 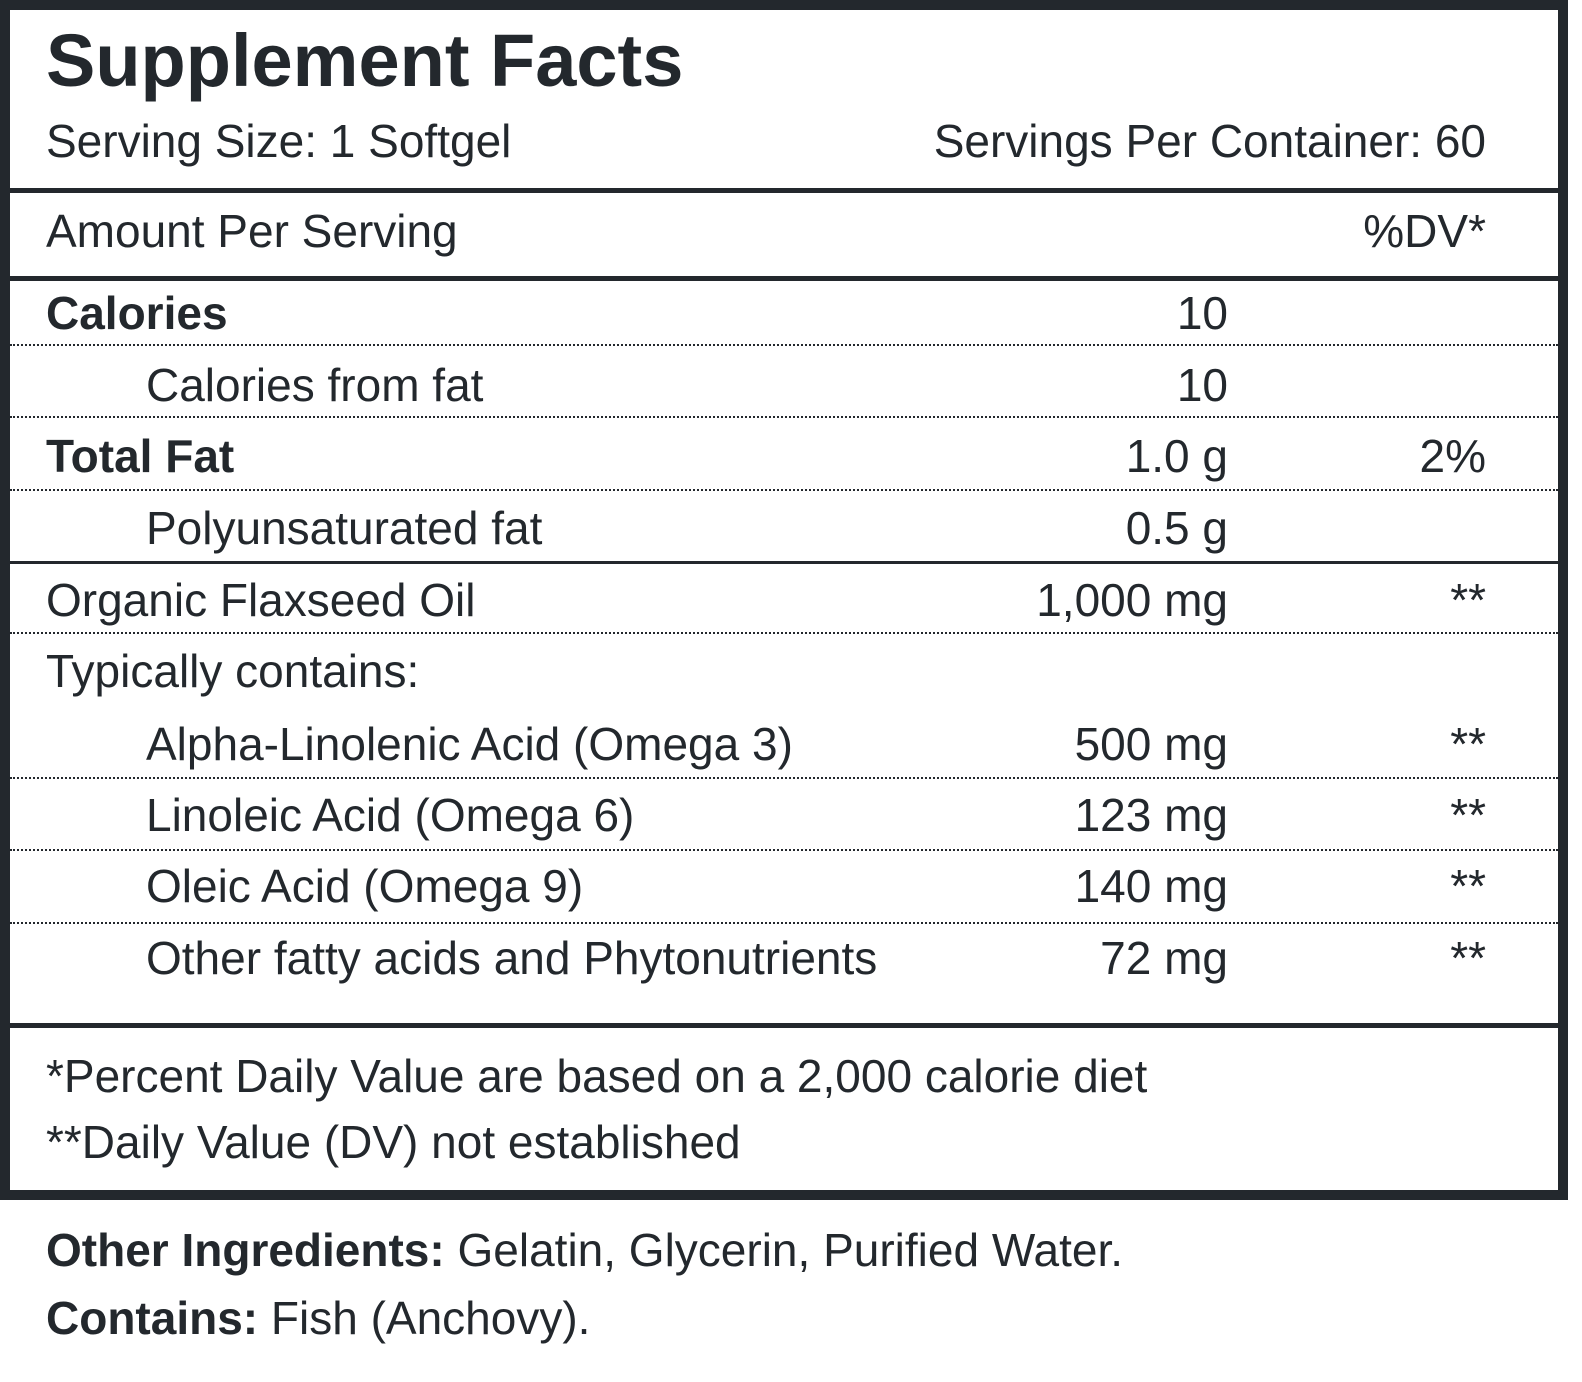 I want to click on row-name: Oleic Acid (Omega 9), so click(x=365, y=886).